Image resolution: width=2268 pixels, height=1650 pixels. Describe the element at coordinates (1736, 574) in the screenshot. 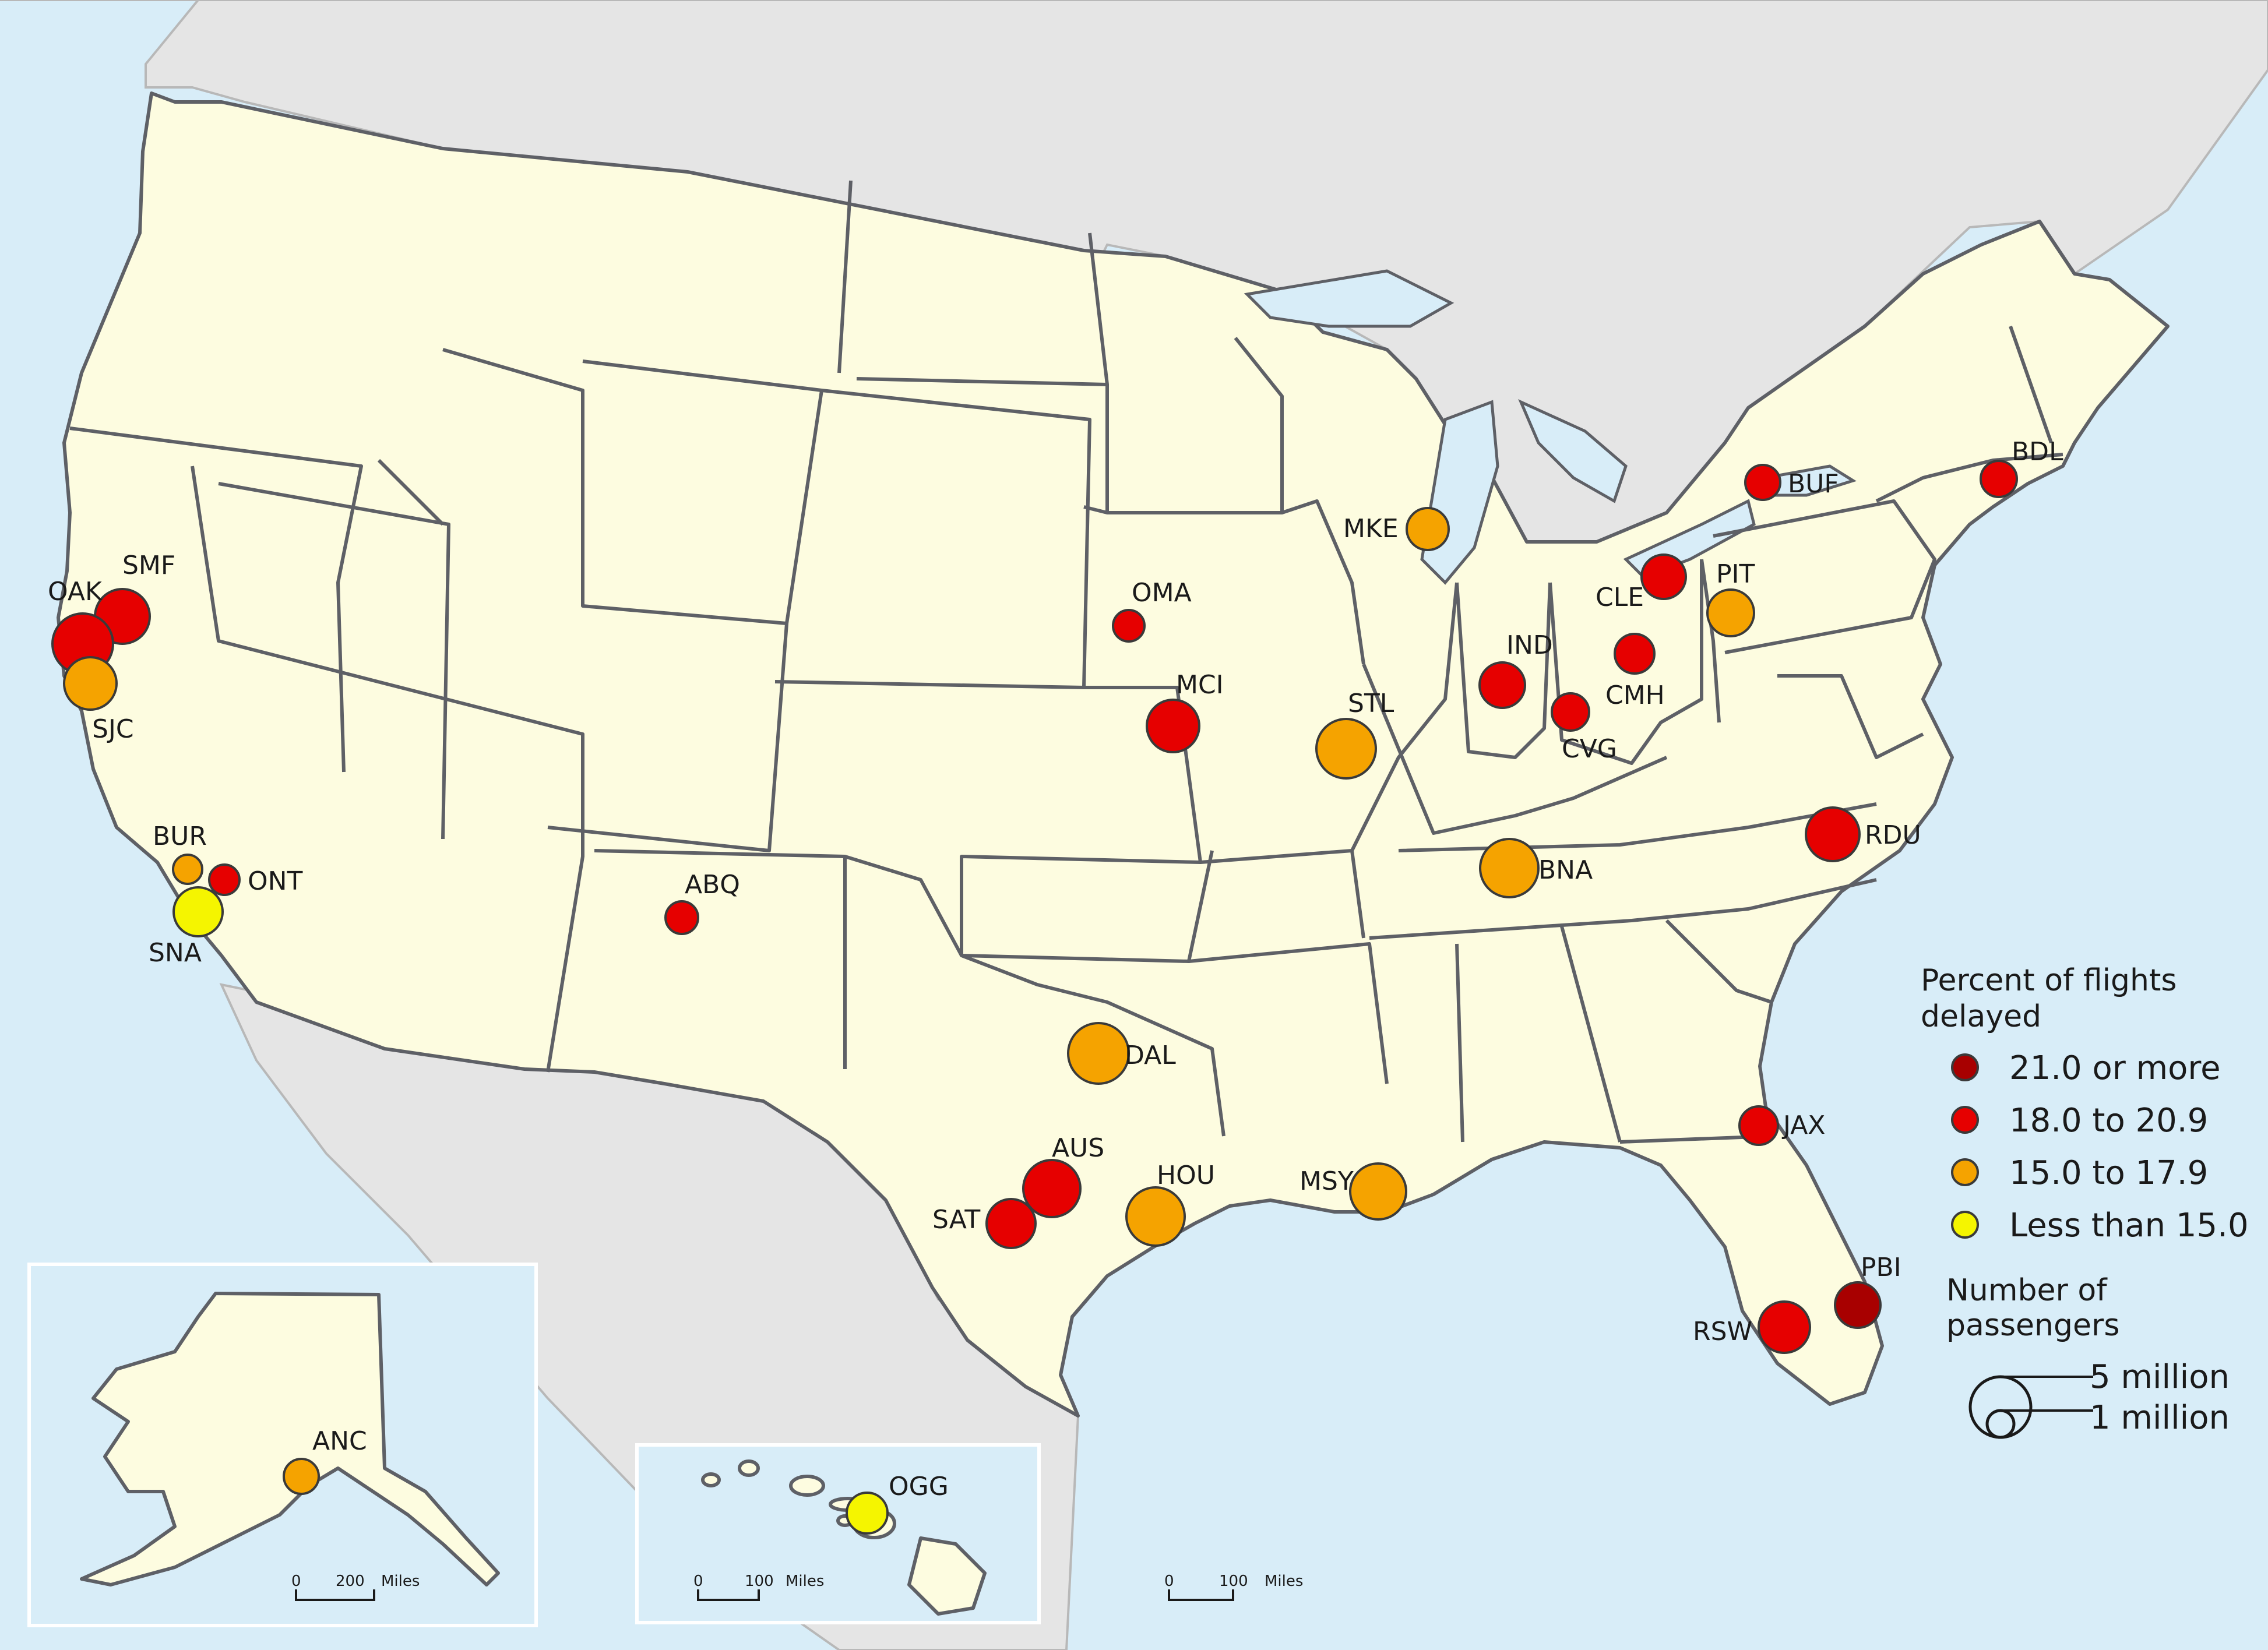

I see `airport-label-pit: PIT` at that location.